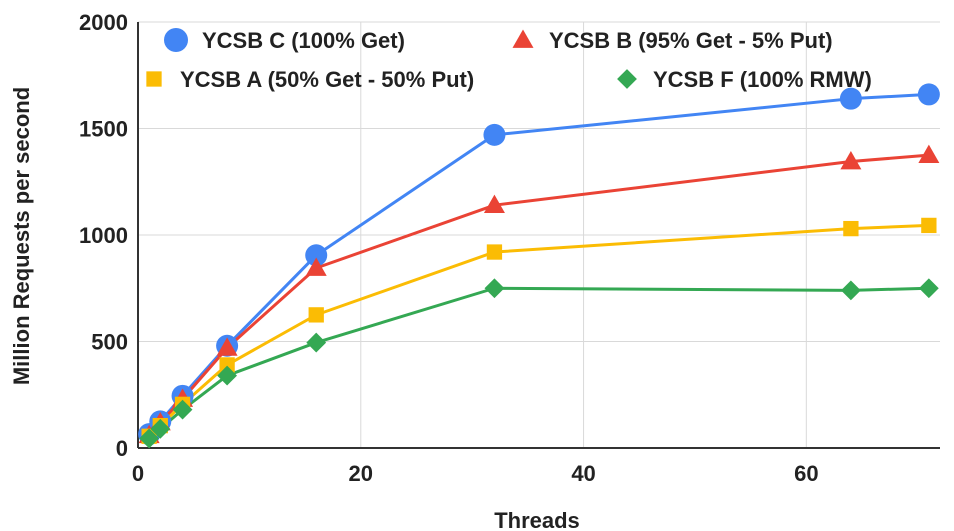 The height and width of the screenshot is (531, 954). What do you see at coordinates (691, 40) in the screenshot?
I see `legend-label: YCSB B (95% Get - 5% Put)` at bounding box center [691, 40].